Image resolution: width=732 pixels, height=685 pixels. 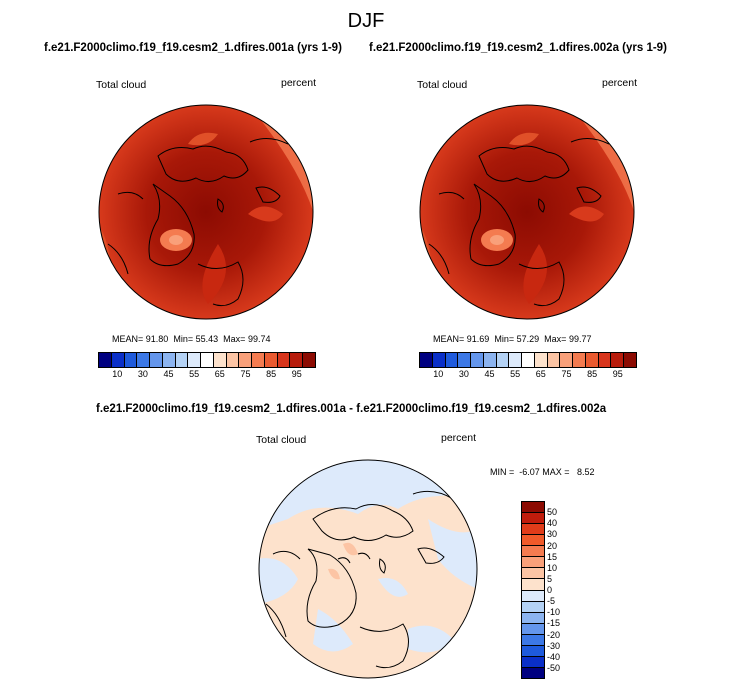 I want to click on colorbar-level-label: 10, so click(x=552, y=567).